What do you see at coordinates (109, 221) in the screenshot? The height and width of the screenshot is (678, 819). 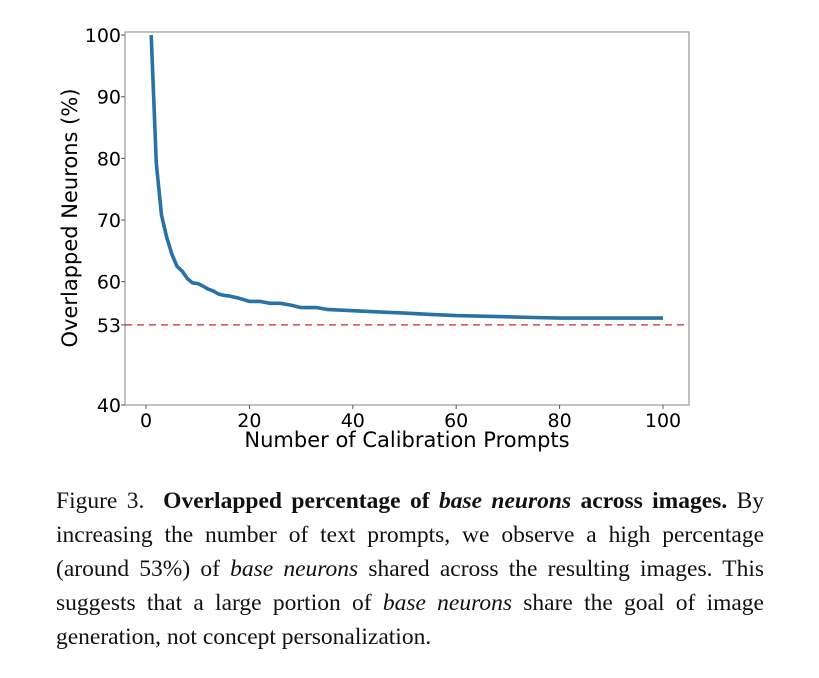 I see `y-tick-label: 70` at bounding box center [109, 221].